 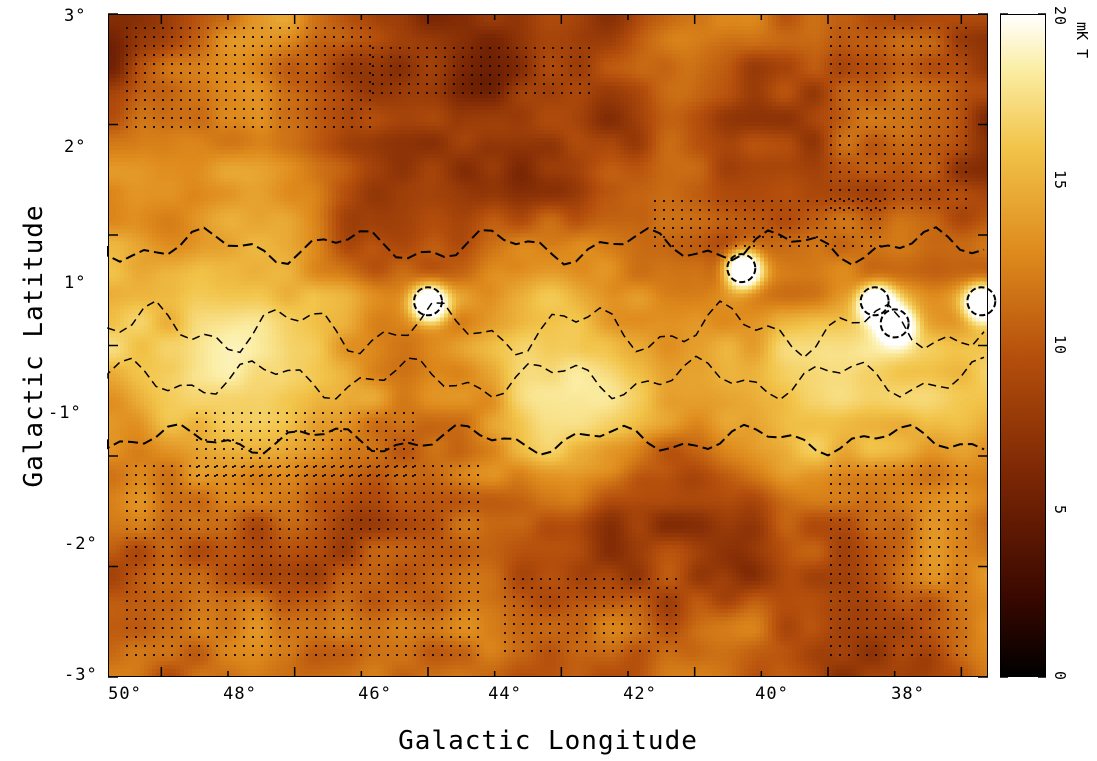 What do you see at coordinates (772, 694) in the screenshot?
I see `x-tick-label: 40°` at bounding box center [772, 694].